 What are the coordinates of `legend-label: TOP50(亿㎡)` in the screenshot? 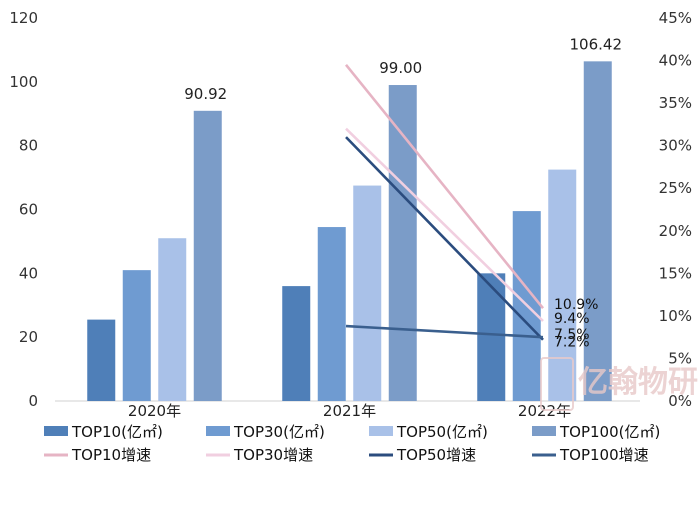 It's located at (442, 432).